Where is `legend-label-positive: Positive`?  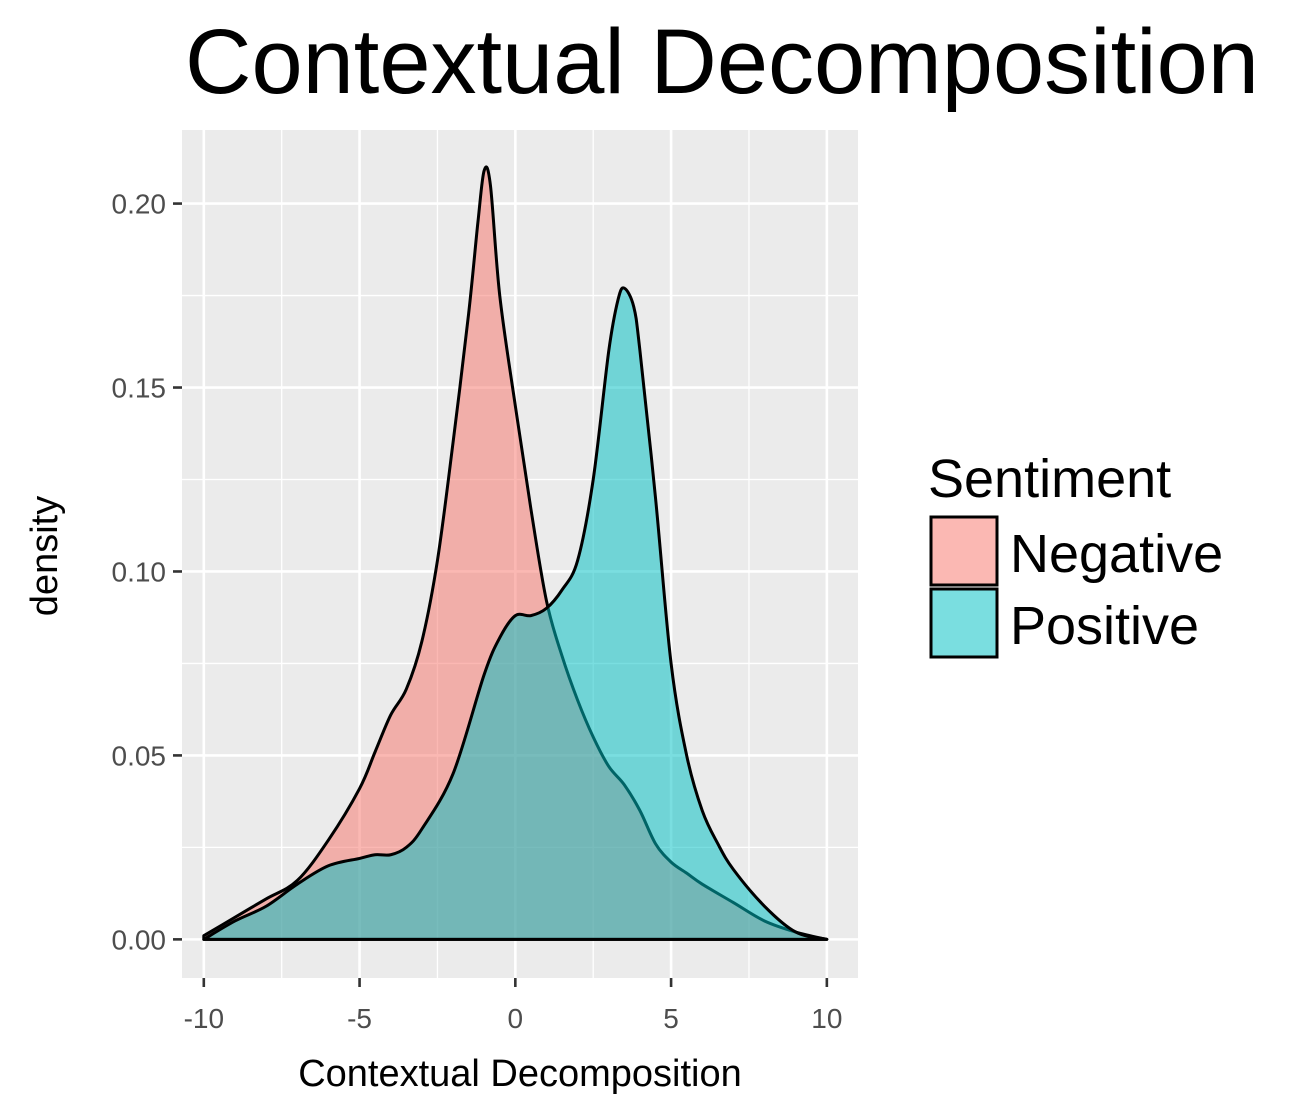 legend-label-positive: Positive is located at coordinates (1104, 626).